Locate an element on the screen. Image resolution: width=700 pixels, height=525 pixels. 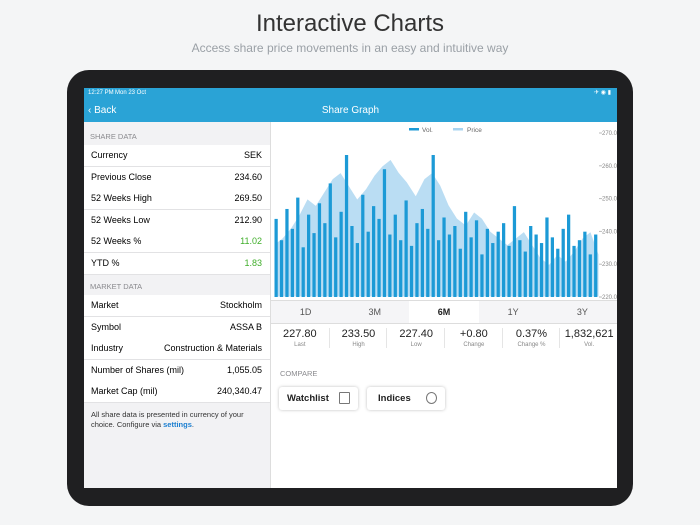
row-label: Previous Close is located at coordinates (121, 176).